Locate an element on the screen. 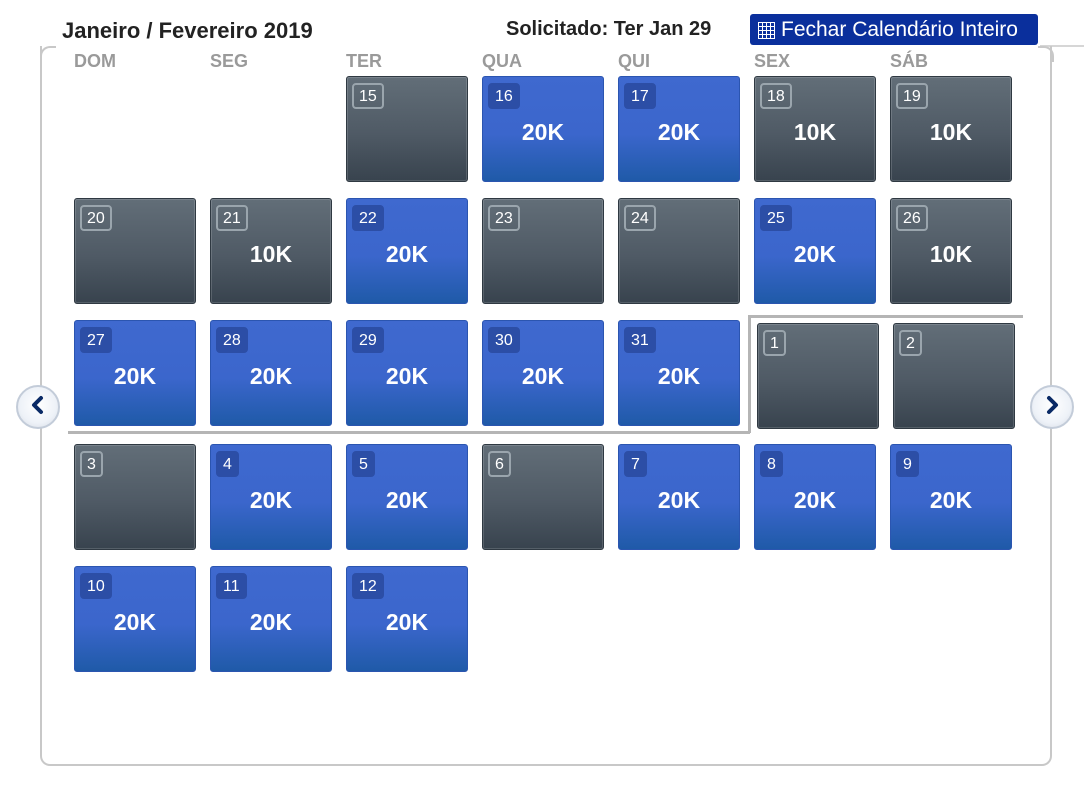 Image resolution: width=1090 pixels, height=786 pixels. day-cell: 21 10K is located at coordinates (271, 251).